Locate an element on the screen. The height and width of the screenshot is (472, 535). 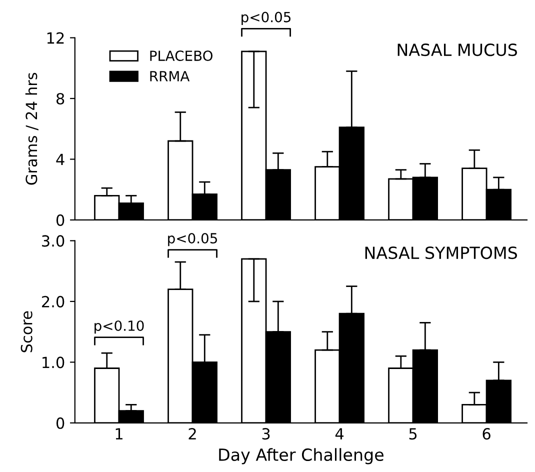
chart-title: NASAL MUCUS is located at coordinates (458, 50).